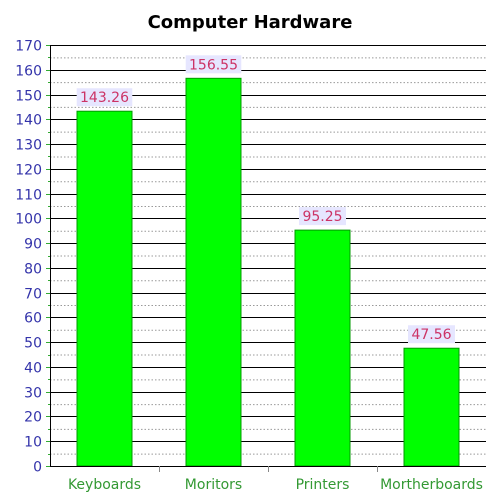  I want to click on y-tick-label: 40, so click(33, 369).